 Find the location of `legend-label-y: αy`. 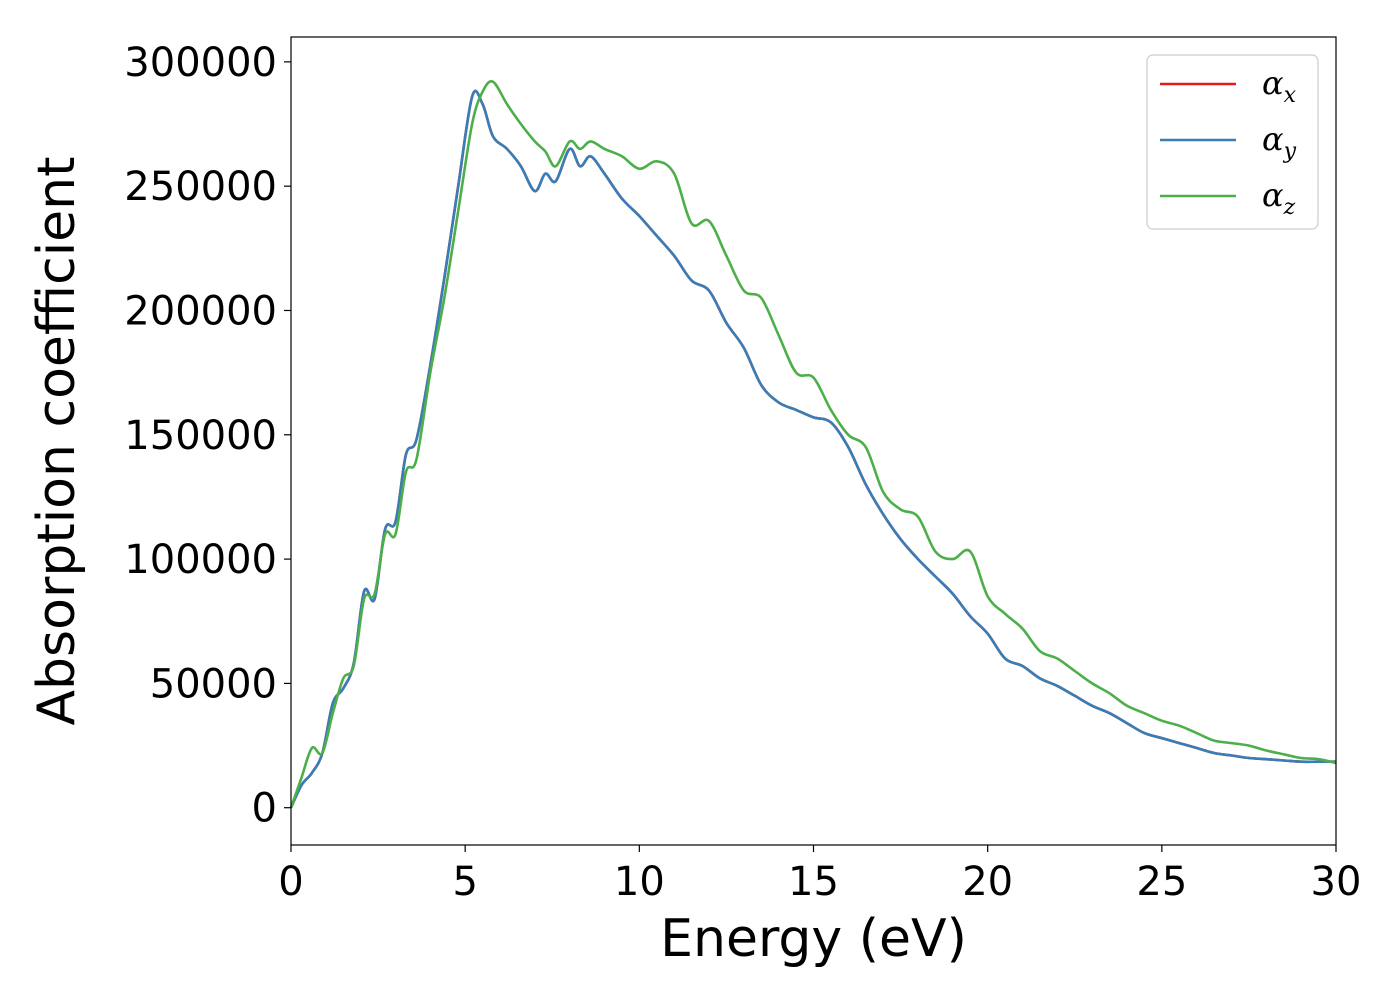

legend-label-y: αy is located at coordinates (1279, 142).